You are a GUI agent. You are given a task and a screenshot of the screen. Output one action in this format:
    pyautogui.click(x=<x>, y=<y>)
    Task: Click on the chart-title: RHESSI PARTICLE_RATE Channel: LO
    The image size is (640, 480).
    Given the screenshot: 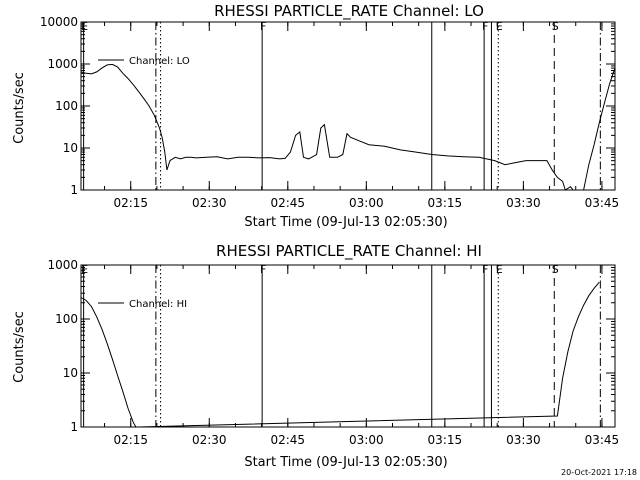 What is the action you would take?
    pyautogui.click(x=349, y=11)
    